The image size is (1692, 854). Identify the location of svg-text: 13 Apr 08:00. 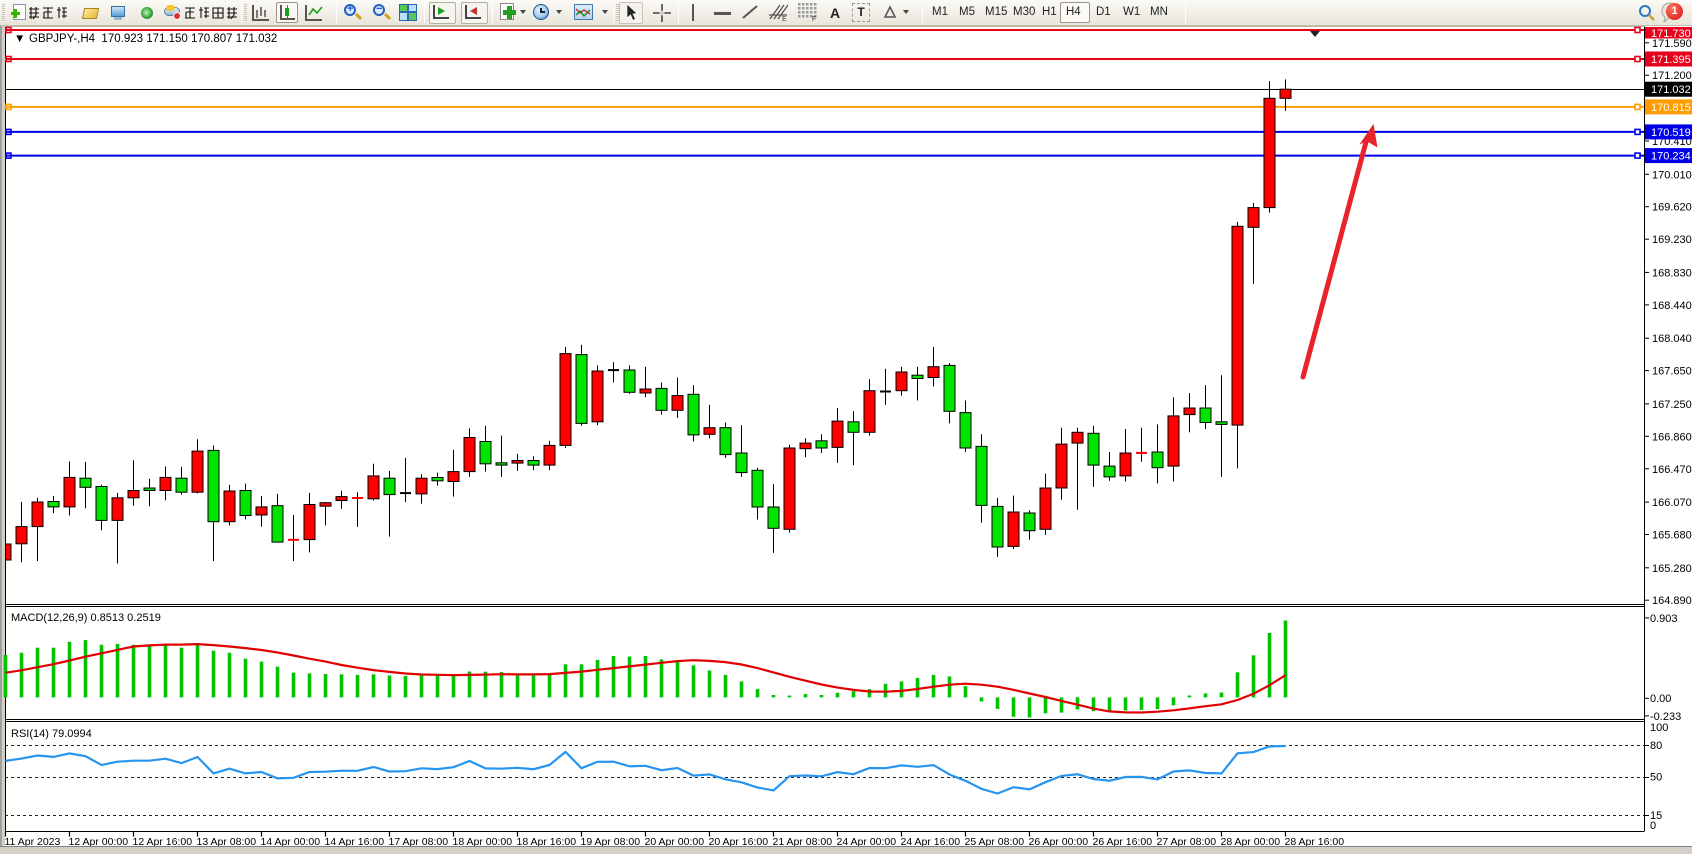
(227, 842).